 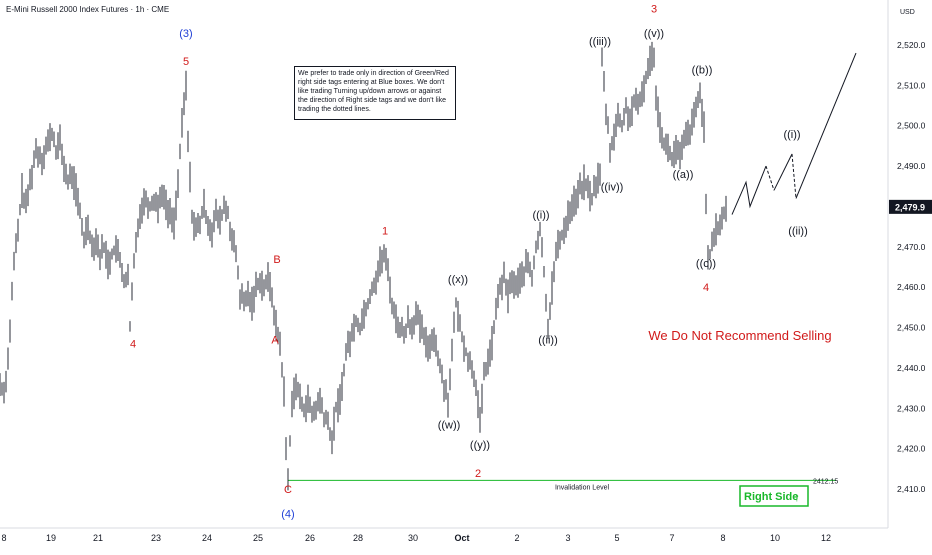 I want to click on y-tick-label: 2,420.0, so click(x=911, y=449).